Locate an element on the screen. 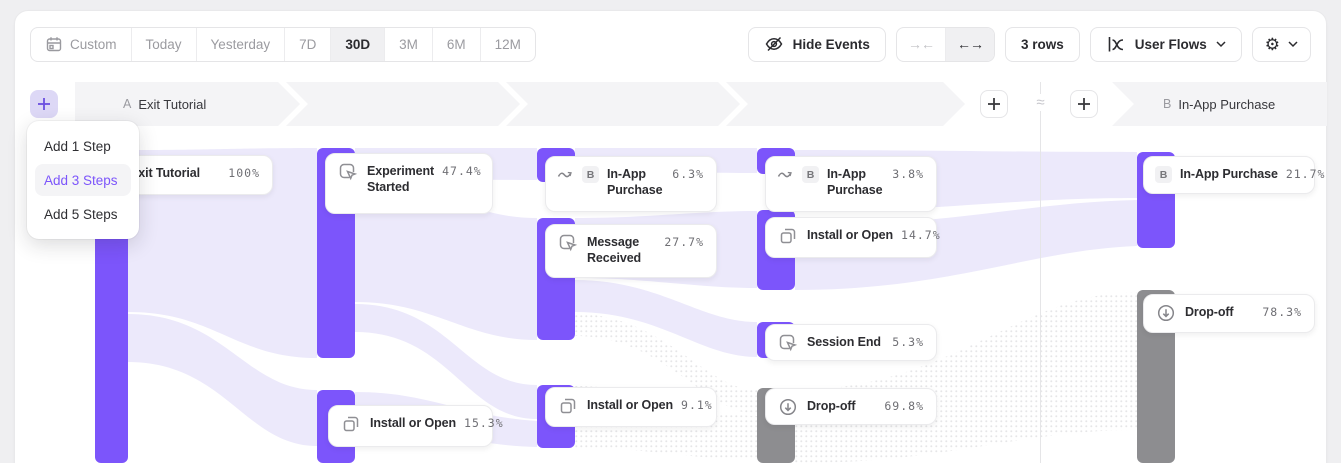 The width and height of the screenshot is (1341, 463). flow-a-header: A Exit Tutorial is located at coordinates (164, 104).